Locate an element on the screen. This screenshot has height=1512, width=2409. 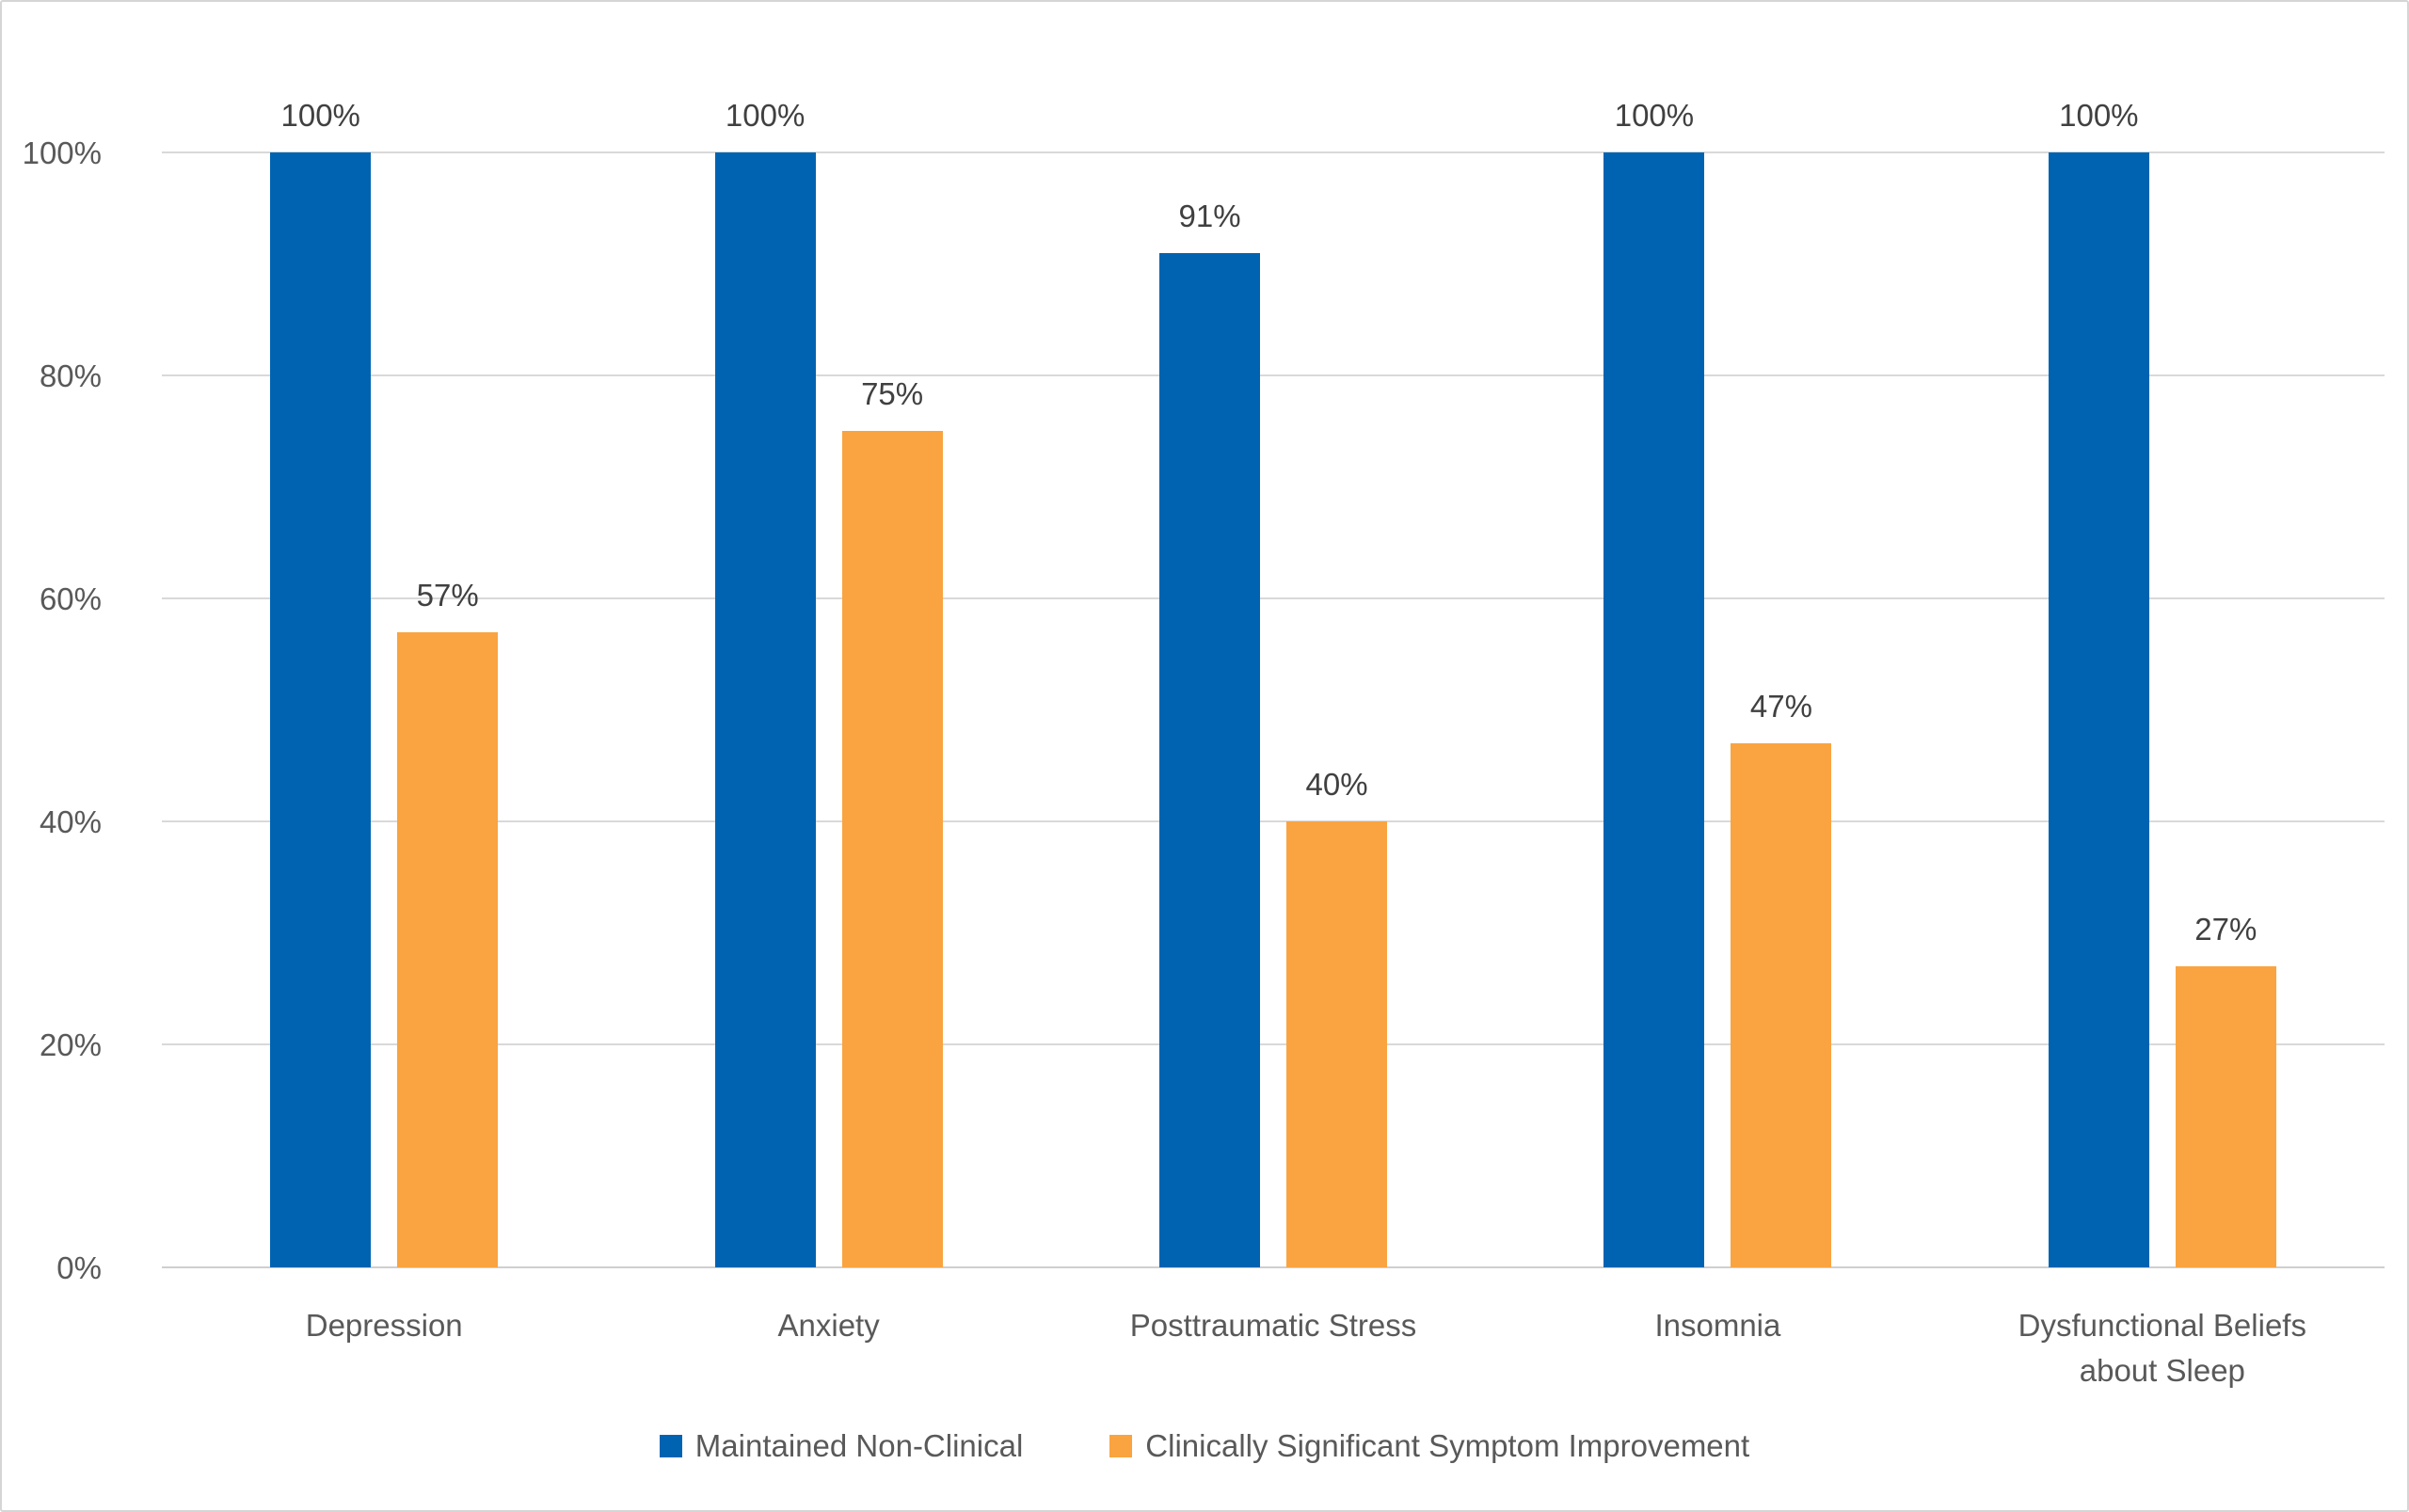
category-label: Anxiety is located at coordinates (828, 1325).